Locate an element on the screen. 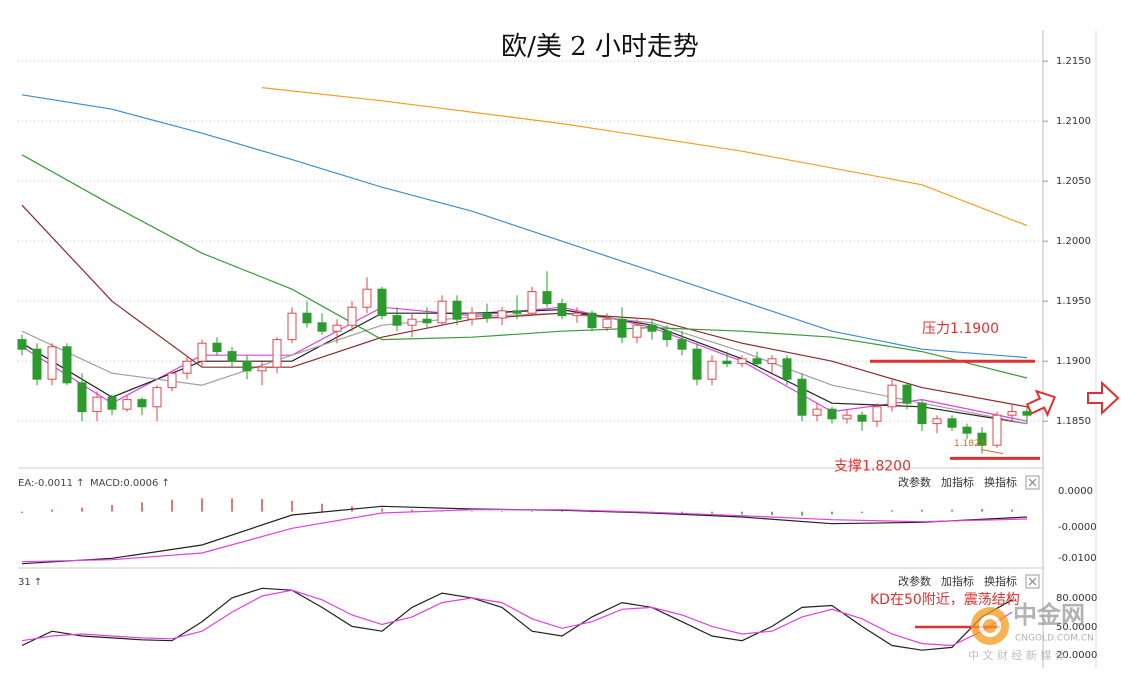 The width and height of the screenshot is (1121, 673). y-tick-label: 20.0000 is located at coordinates (1076, 655).